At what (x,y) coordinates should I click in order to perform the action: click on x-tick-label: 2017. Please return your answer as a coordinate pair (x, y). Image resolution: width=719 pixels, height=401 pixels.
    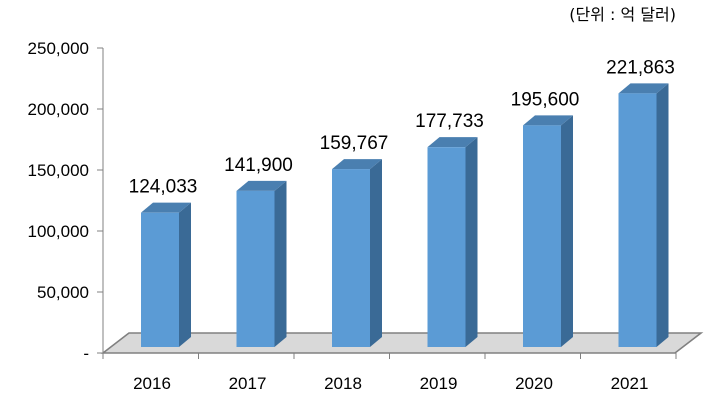
    Looking at the image, I should click on (248, 383).